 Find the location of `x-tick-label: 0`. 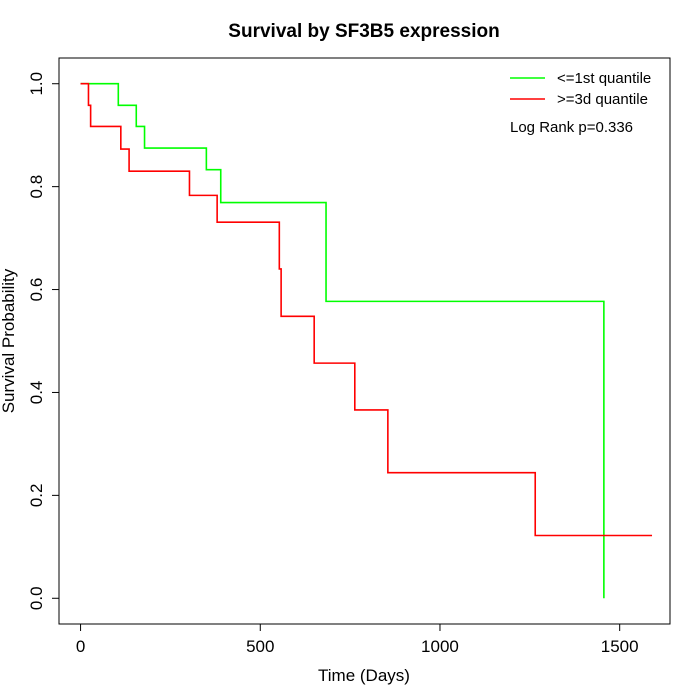

x-tick-label: 0 is located at coordinates (80, 646).